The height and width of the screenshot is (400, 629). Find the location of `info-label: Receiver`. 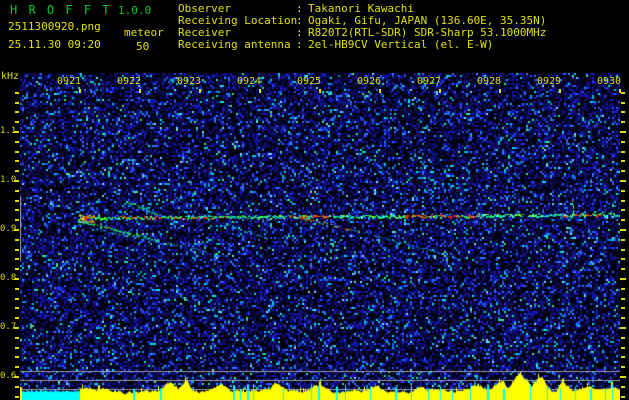

info-label: Receiver is located at coordinates (204, 32).